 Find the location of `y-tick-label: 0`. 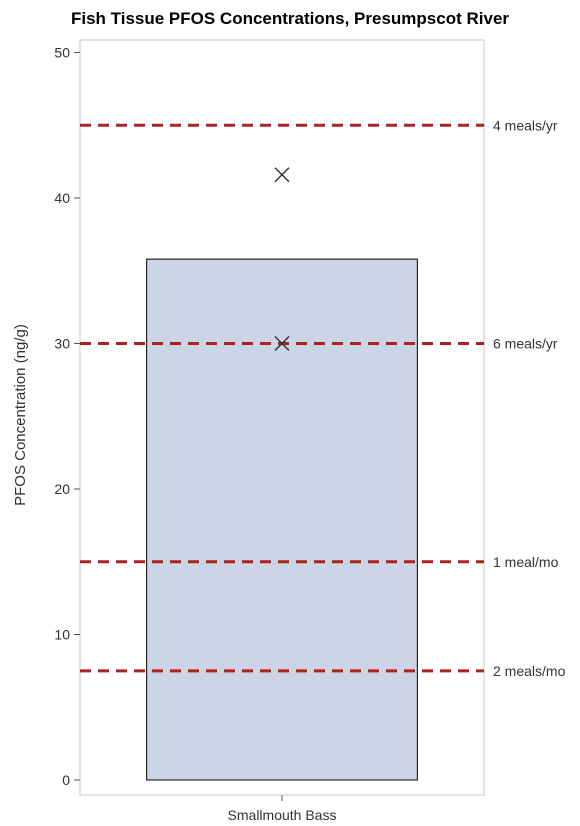

y-tick-label: 0 is located at coordinates (66, 780).